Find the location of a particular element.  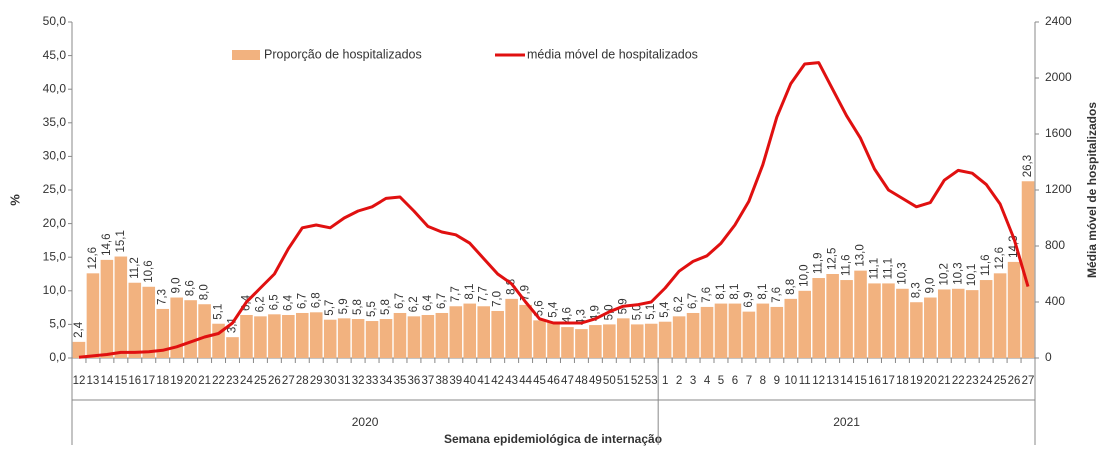

x-tick-label: 32 is located at coordinates (358, 381).